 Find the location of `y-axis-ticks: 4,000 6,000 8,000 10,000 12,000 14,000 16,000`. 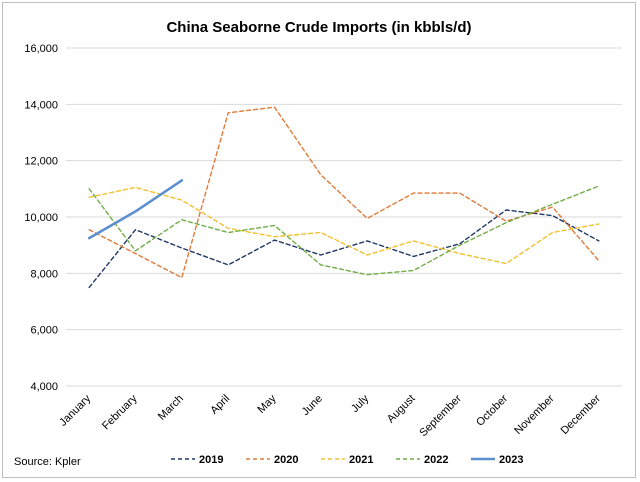

y-axis-ticks: 4,000 6,000 8,000 10,000 12,000 14,000 16,000 is located at coordinates (41, 218).